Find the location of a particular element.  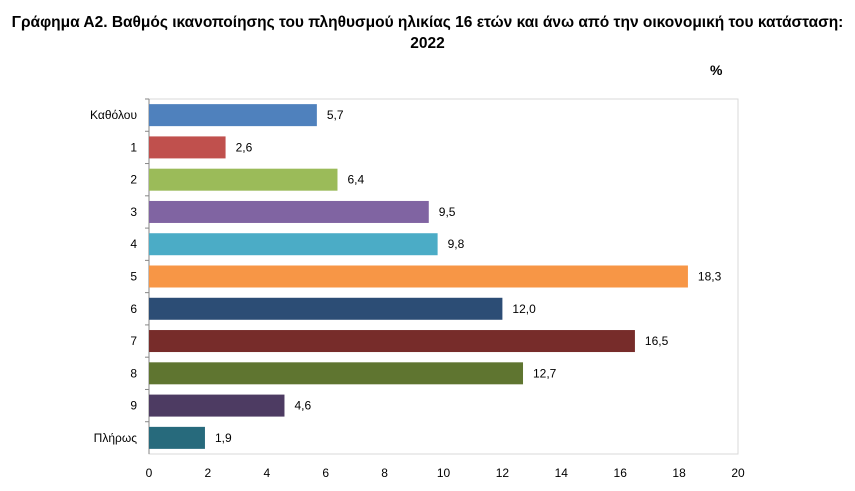

data-label: 12,0 is located at coordinates (524, 309).